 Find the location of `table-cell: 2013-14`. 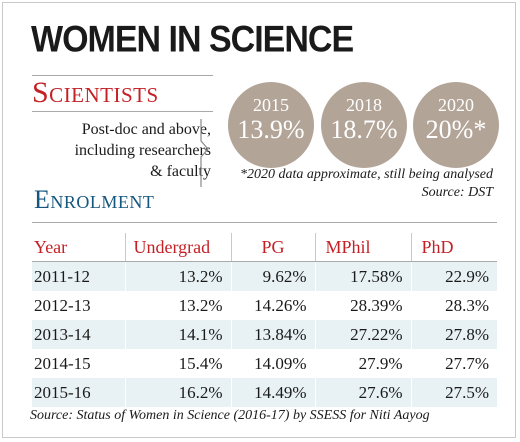

table-cell: 2013-14 is located at coordinates (79, 334).